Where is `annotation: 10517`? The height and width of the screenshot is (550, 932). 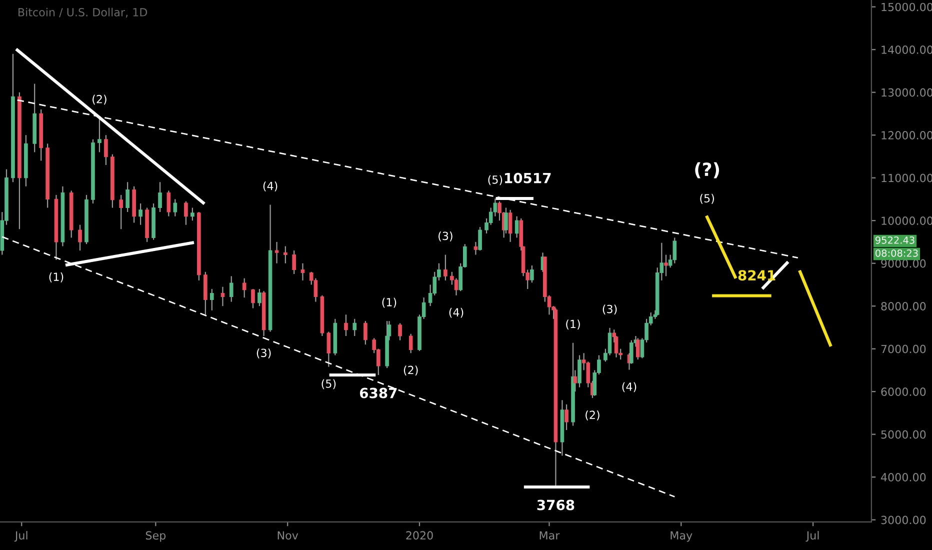
annotation: 10517 is located at coordinates (528, 178).